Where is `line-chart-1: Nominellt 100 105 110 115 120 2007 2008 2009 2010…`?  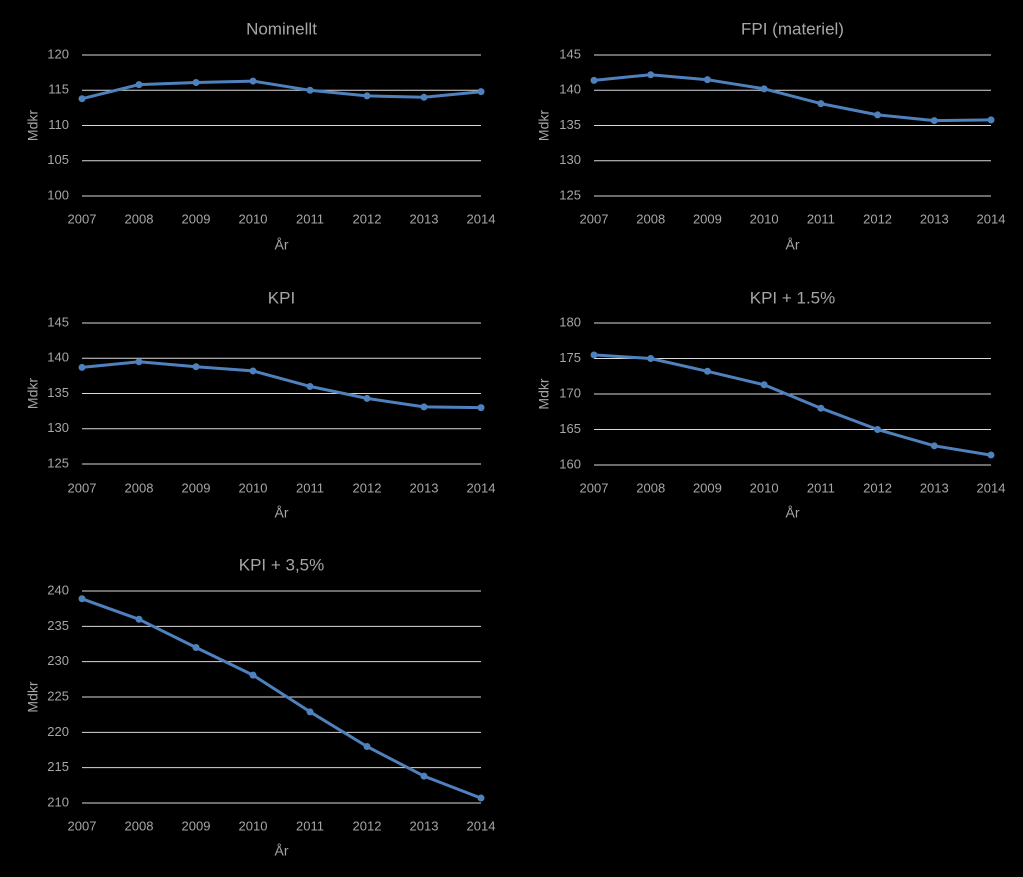
line-chart-1: Nominellt 100 105 110 115 120 2007 2008 2009 2010… is located at coordinates (260, 135).